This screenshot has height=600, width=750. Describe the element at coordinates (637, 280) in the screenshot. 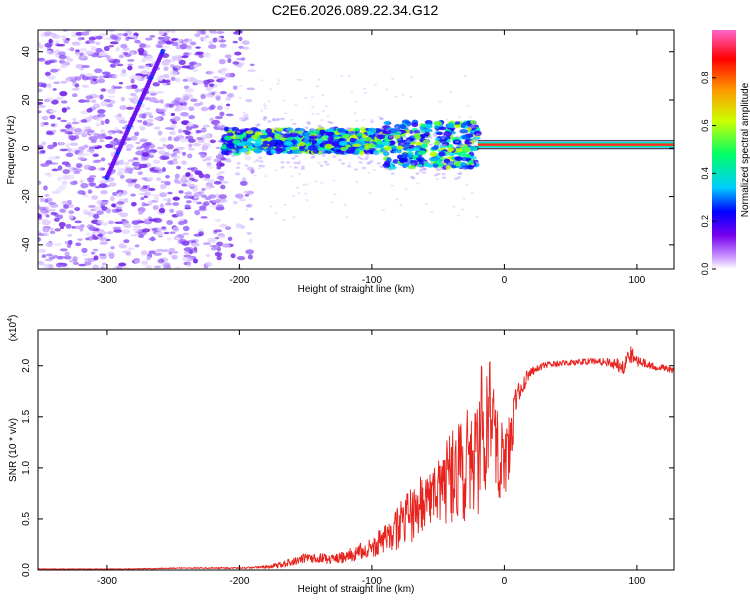

I see `spectrogram-x-tick-label: 100` at that location.